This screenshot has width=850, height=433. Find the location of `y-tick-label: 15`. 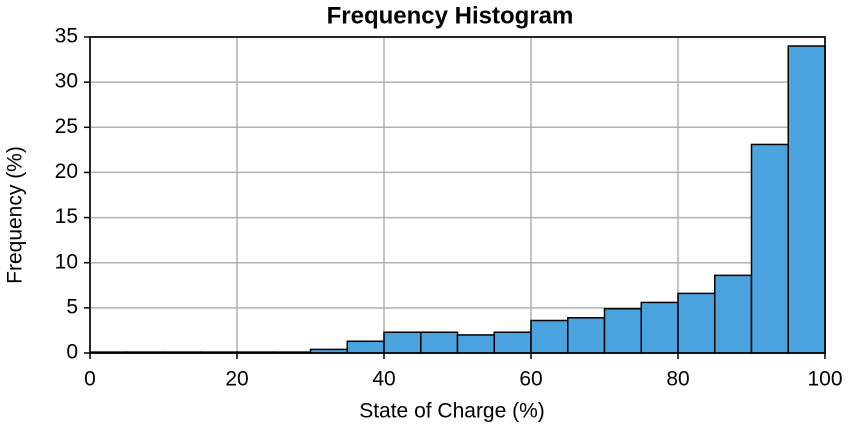

y-tick-label: 15 is located at coordinates (66, 216).